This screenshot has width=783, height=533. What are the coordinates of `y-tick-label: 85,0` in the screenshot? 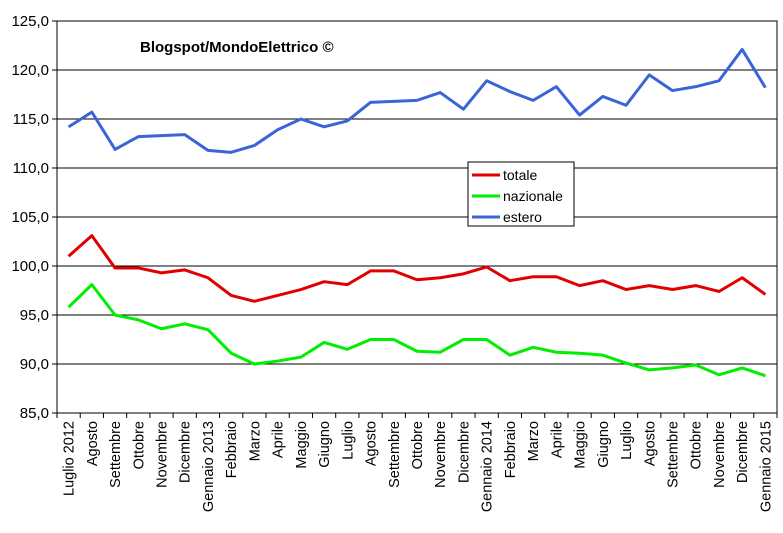 It's located at (34, 413).